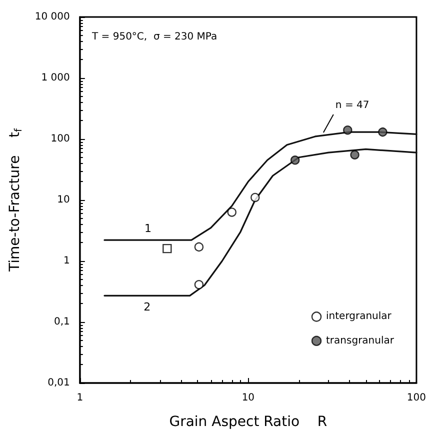  Describe the element at coordinates (62, 322) in the screenshot. I see `y-tick-label: 0,1` at that location.